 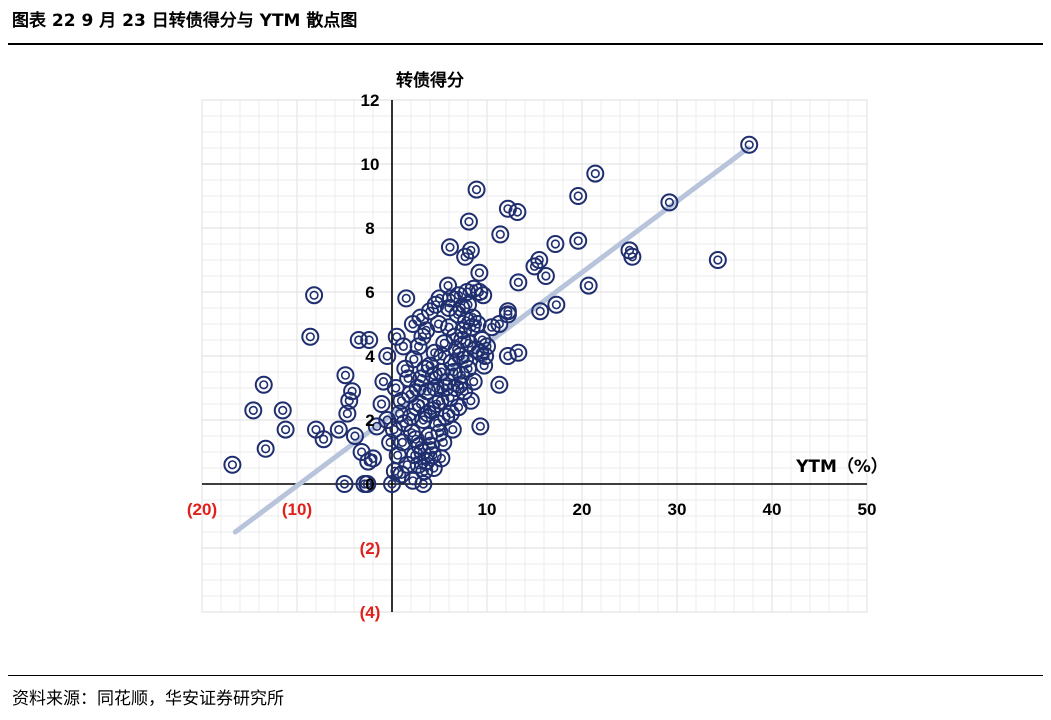 What do you see at coordinates (532, 509) in the screenshot?
I see `x-tick-labels: (20) (10) 10 20 30 40 50` at bounding box center [532, 509].